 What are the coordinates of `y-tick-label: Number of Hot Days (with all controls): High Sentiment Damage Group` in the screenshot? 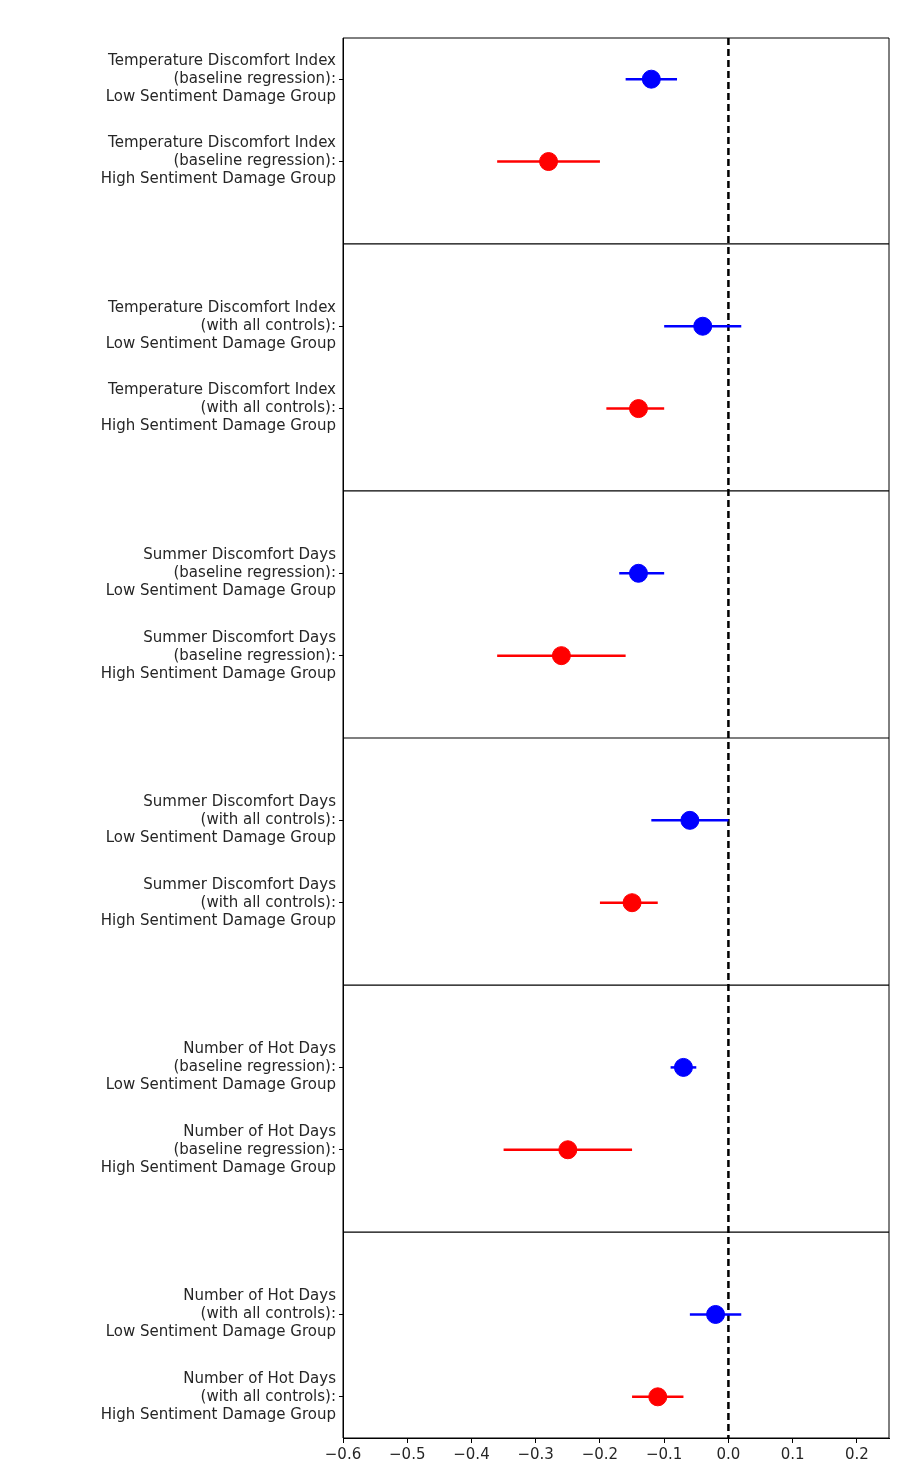 It's located at (218, 1395).